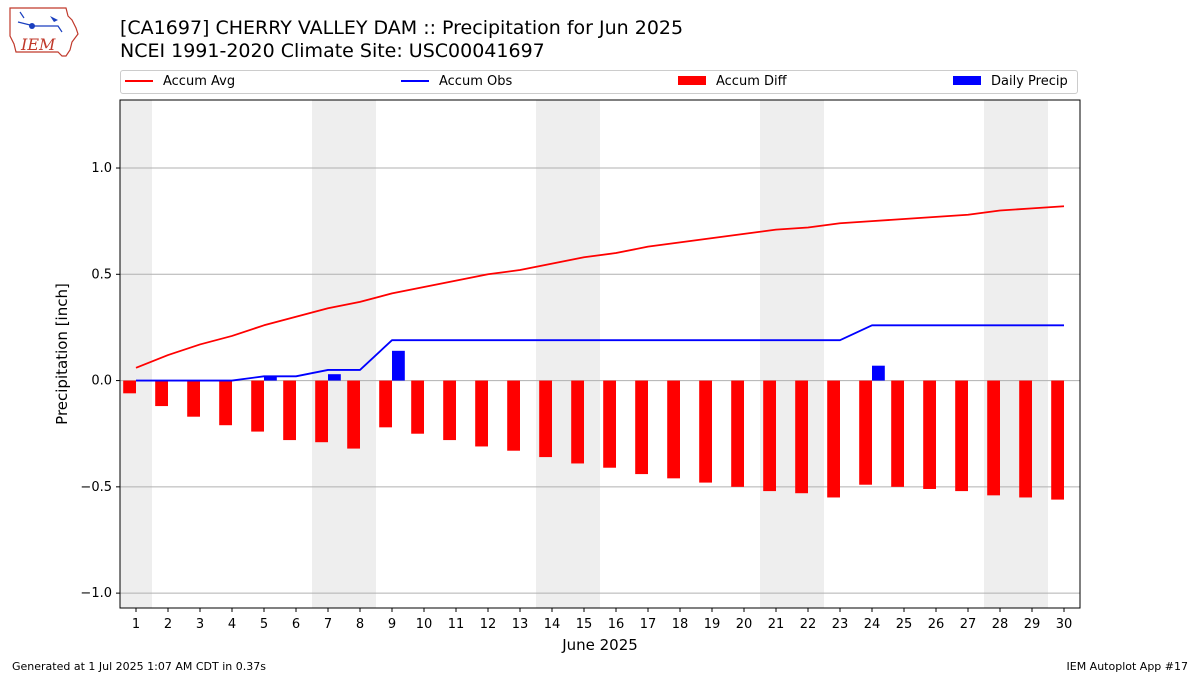 The width and height of the screenshot is (1200, 675). What do you see at coordinates (199, 81) in the screenshot?
I see `legend-label-accum-avg: Accum Avg` at bounding box center [199, 81].